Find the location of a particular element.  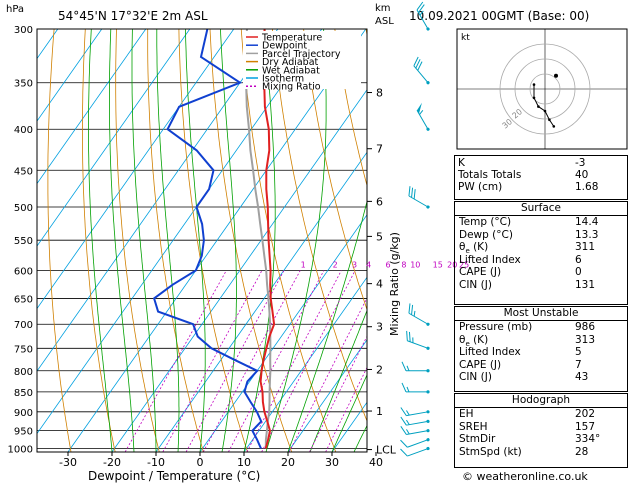

hodograph-stat-label: SREH is located at coordinates (473, 426).